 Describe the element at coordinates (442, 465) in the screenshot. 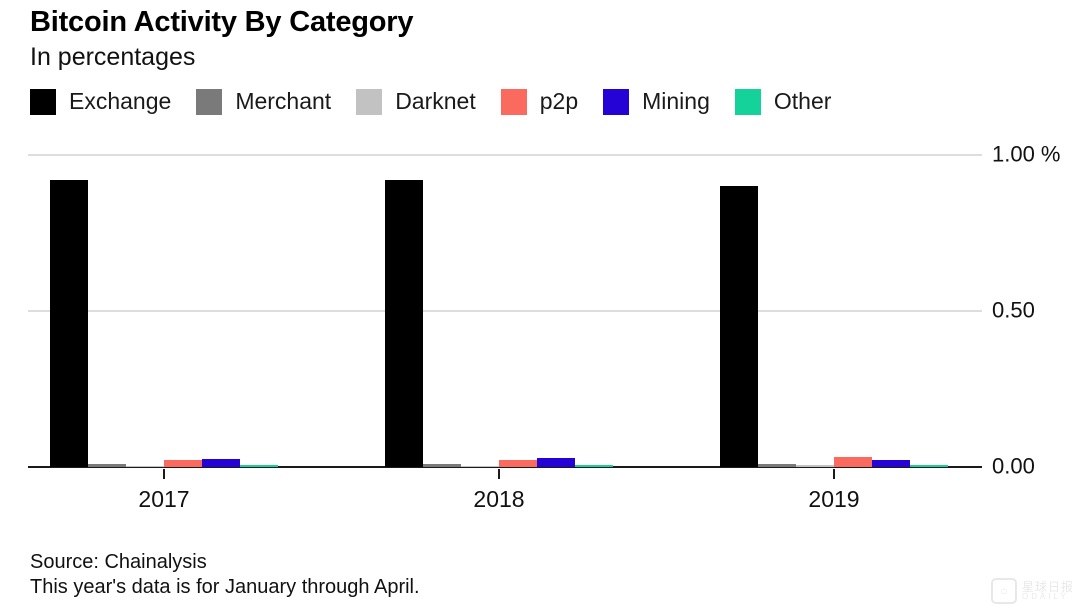

I see `bar-merchant-2018` at that location.